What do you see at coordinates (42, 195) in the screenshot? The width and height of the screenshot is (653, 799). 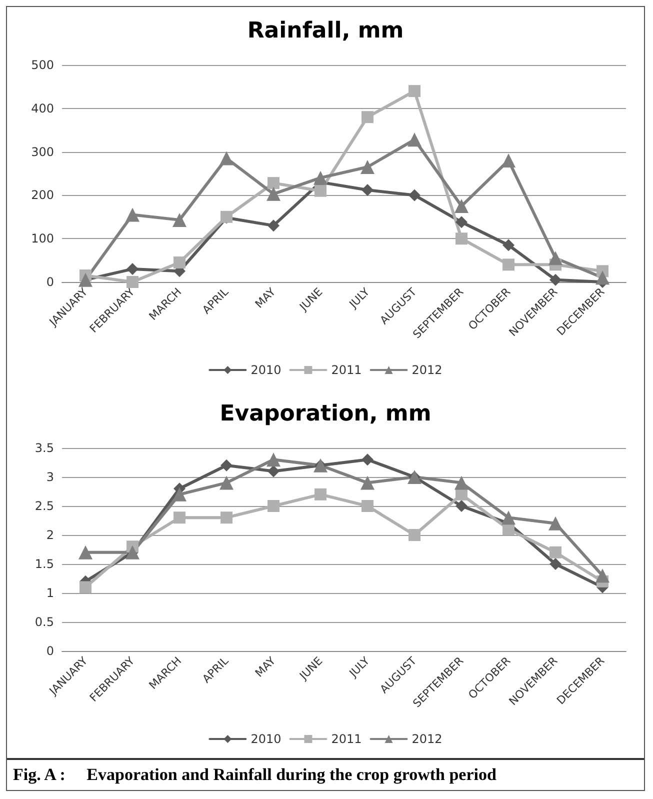 I see `y-tick-label: 200` at bounding box center [42, 195].